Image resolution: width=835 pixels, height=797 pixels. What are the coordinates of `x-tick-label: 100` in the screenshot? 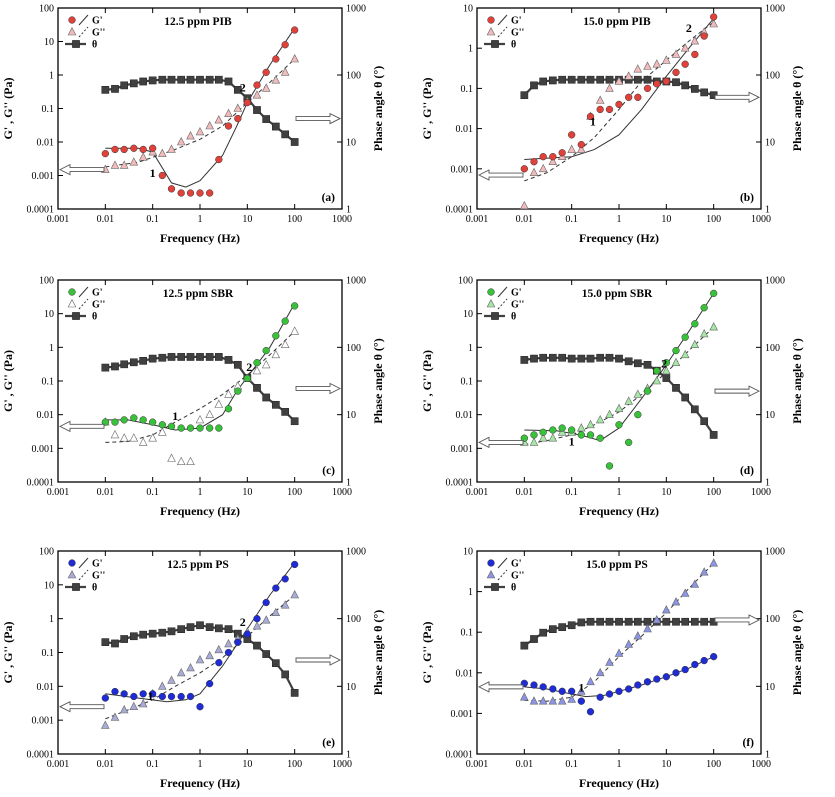 It's located at (294, 219).